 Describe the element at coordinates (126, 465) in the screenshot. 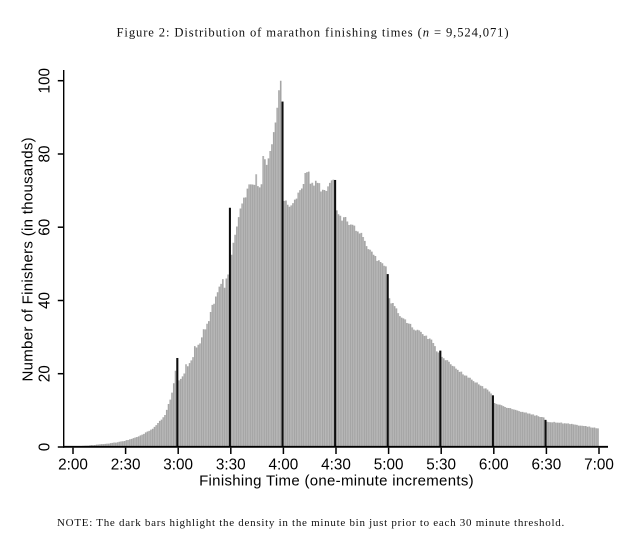

I see `svg-text: 2:30` at that location.